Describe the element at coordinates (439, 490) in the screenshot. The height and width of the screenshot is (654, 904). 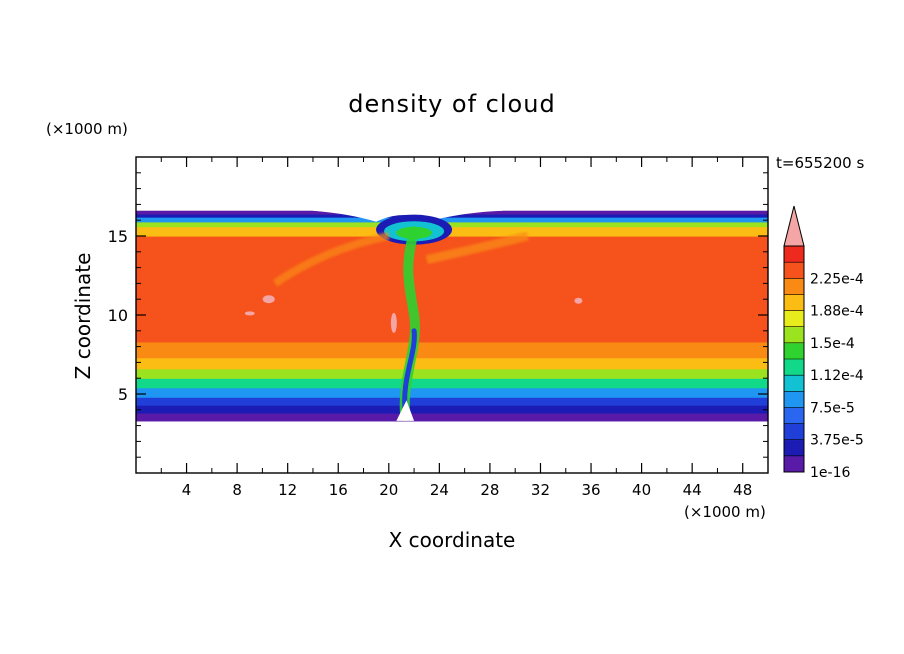
I see `x-tick-label: 24` at that location.